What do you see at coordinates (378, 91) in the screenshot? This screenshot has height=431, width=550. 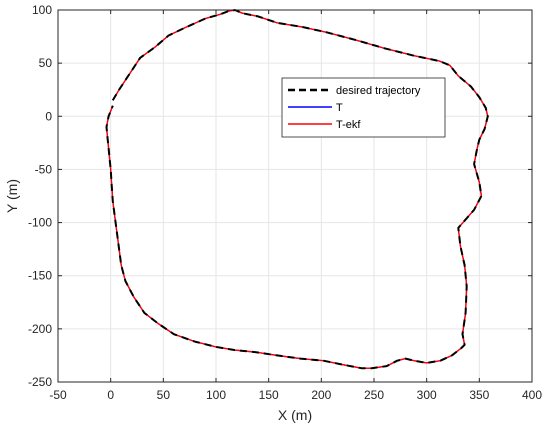 I see `legend-label-desired: desired trajectory` at bounding box center [378, 91].